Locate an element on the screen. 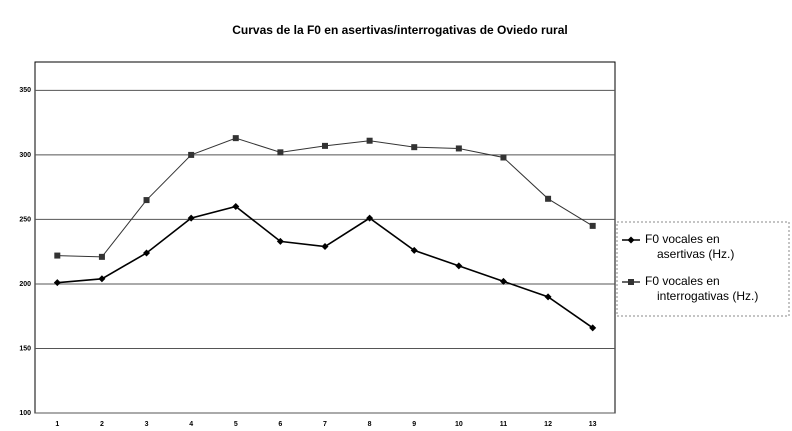 This screenshot has width=792, height=431. legend-box is located at coordinates (703, 269).